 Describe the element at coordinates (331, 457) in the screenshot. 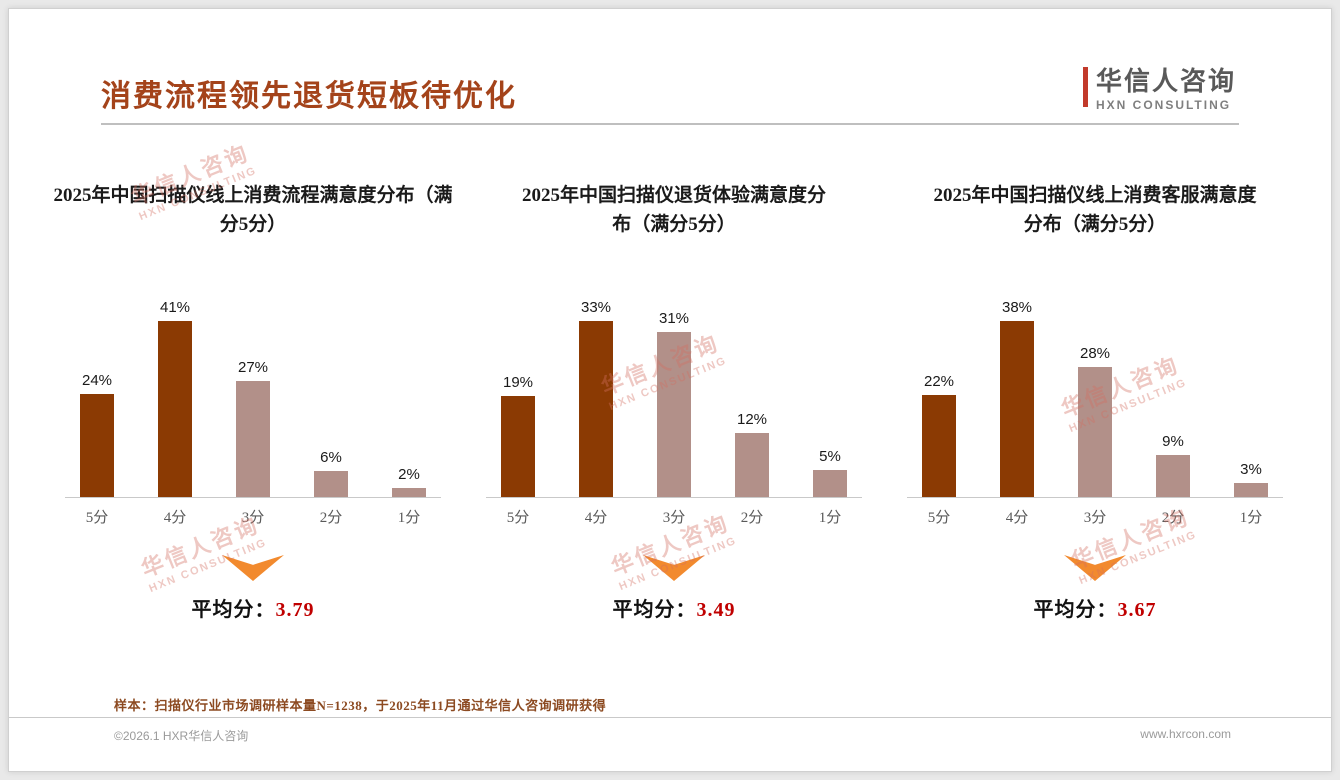

I see `bar-value-label: 6%` at that location.